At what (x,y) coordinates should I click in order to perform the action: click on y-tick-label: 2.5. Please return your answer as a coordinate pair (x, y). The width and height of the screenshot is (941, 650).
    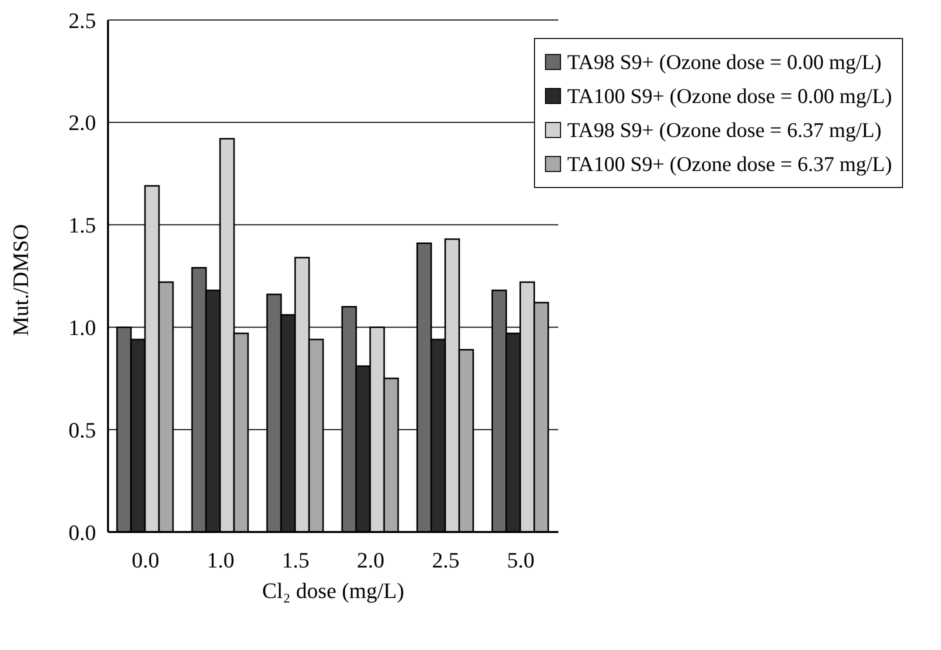
    Looking at the image, I should click on (82, 20).